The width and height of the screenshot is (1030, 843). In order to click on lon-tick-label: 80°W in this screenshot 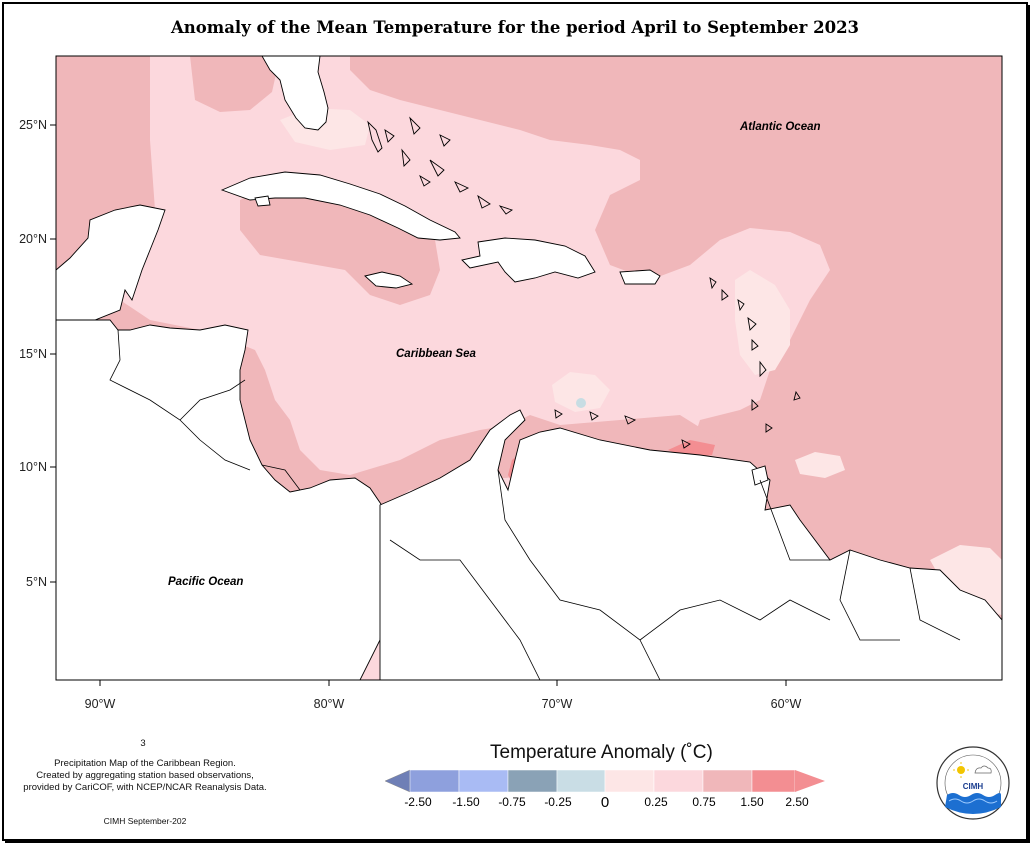, I will do `click(329, 704)`.